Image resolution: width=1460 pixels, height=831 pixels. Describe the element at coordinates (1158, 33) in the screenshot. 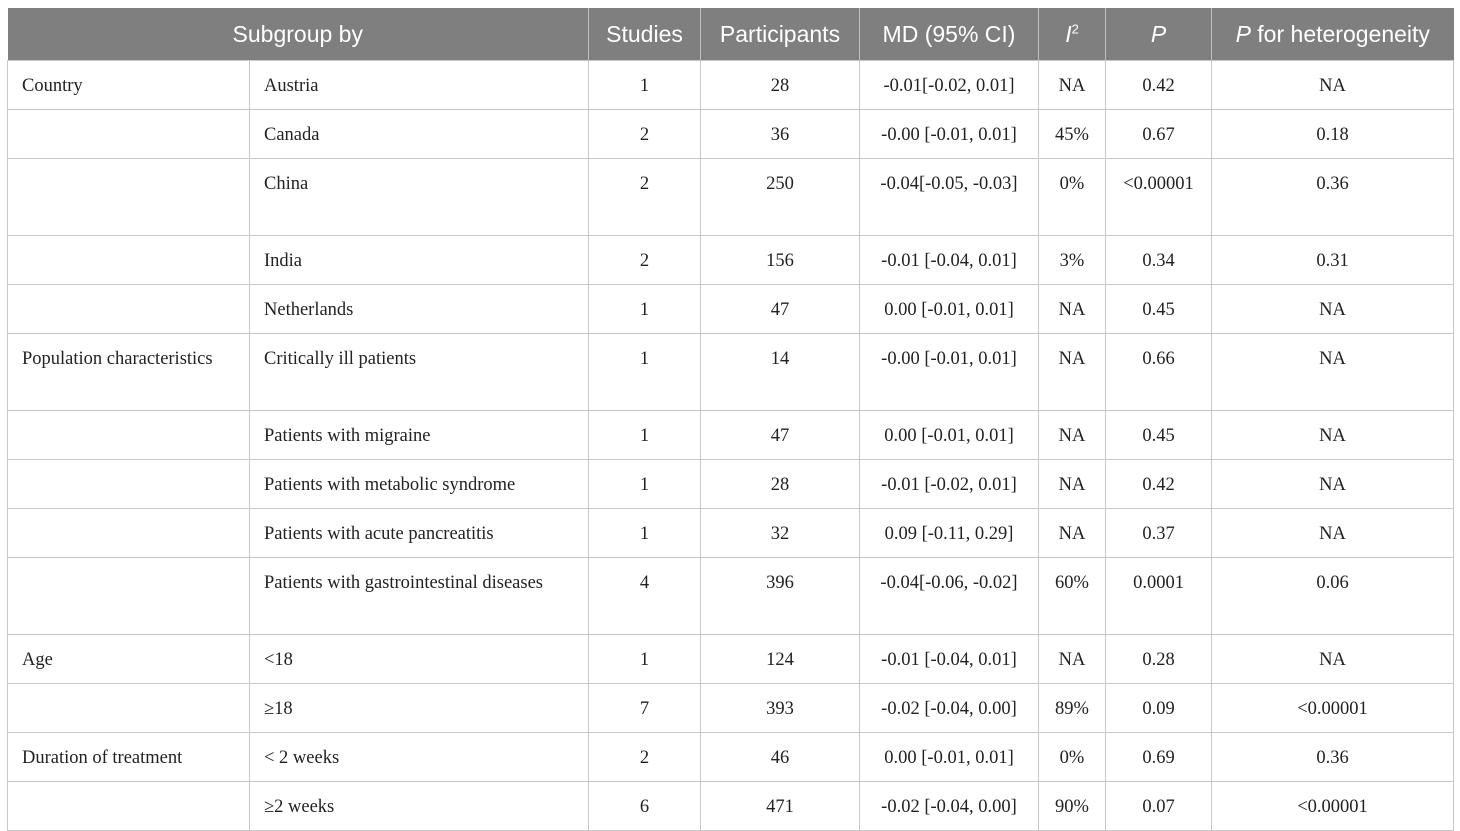

I see `header-p-letter: P` at that location.